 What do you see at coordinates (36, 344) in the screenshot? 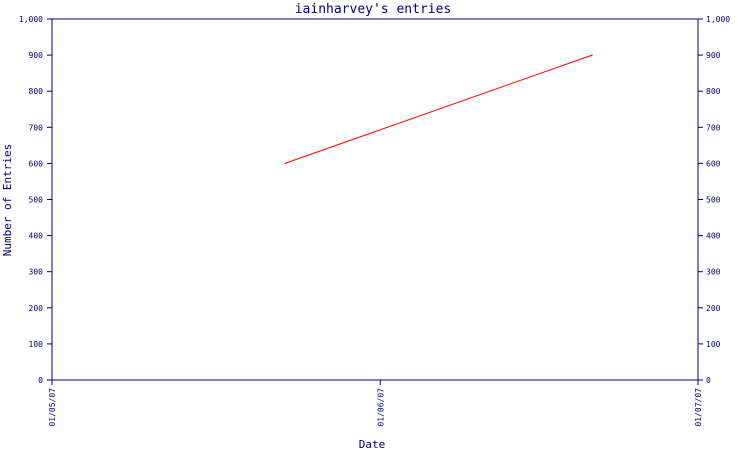
I see `y-tick-label-left: 100` at bounding box center [36, 344].